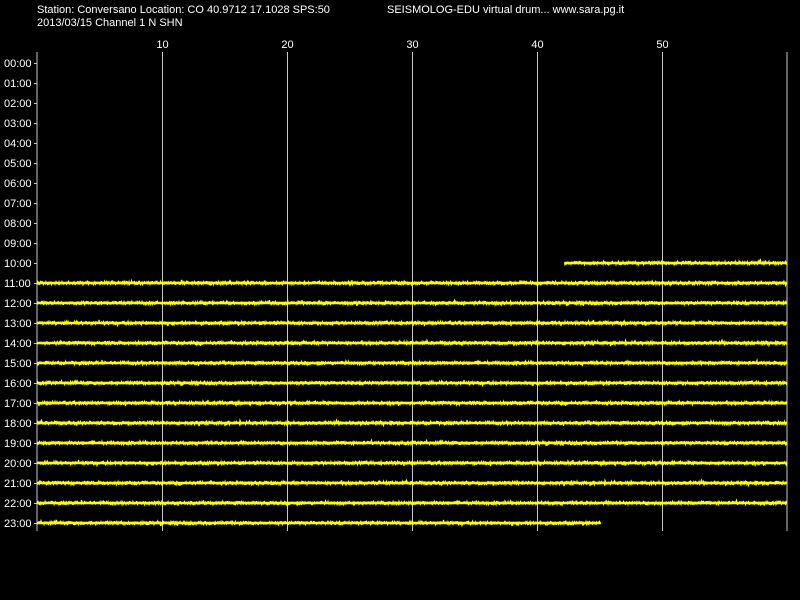 Image resolution: width=800 pixels, height=600 pixels. Describe the element at coordinates (287, 45) in the screenshot. I see `minute-tick-label: 20` at that location.